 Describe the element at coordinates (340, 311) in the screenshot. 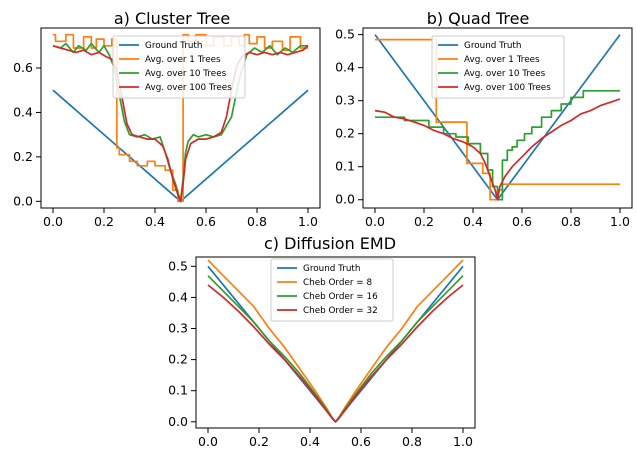

I see `legend-label-4: Cheb Order = 32` at that location.